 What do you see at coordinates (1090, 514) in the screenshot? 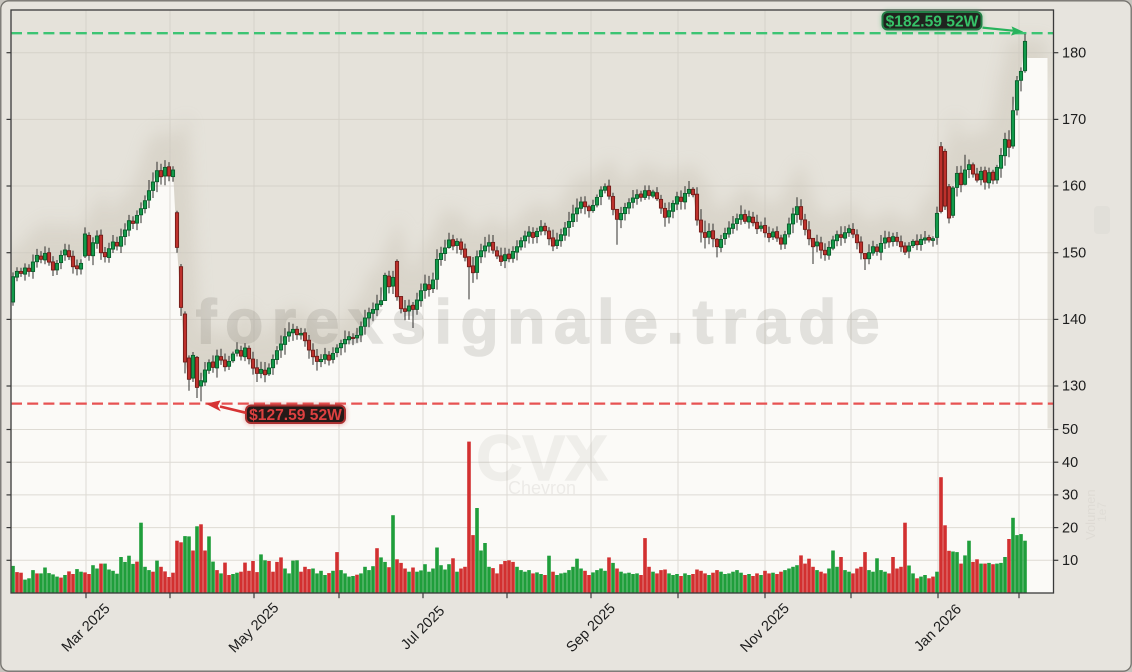
I see `svg-text: Volumen` at bounding box center [1090, 514].